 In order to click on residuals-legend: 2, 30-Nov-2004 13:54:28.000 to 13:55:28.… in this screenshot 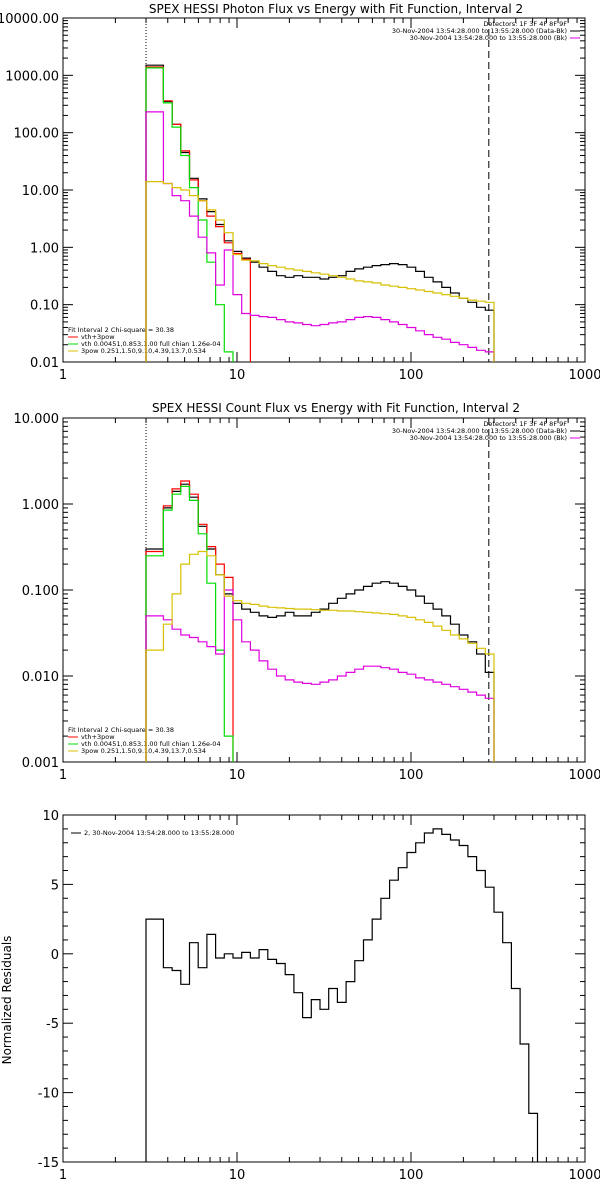, I will do `click(152, 833)`.